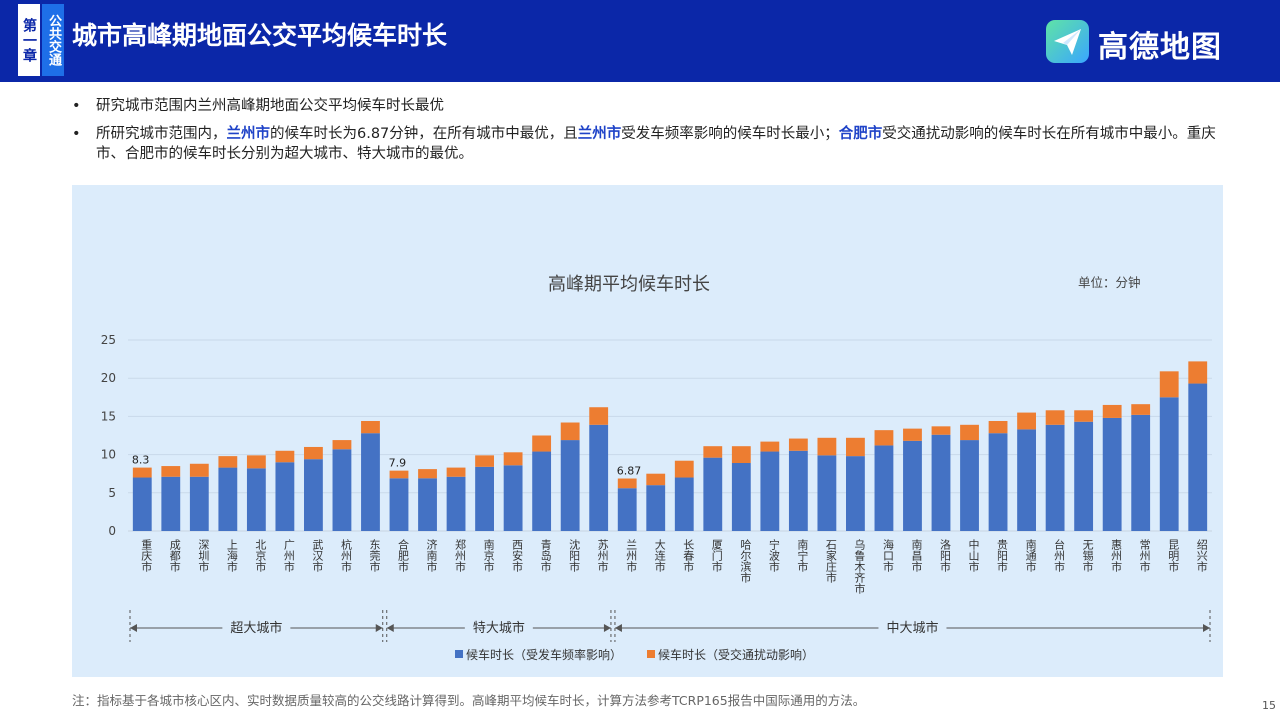  Describe the element at coordinates (345, 555) in the screenshot. I see `x-tick-label: 杭州市` at that location.